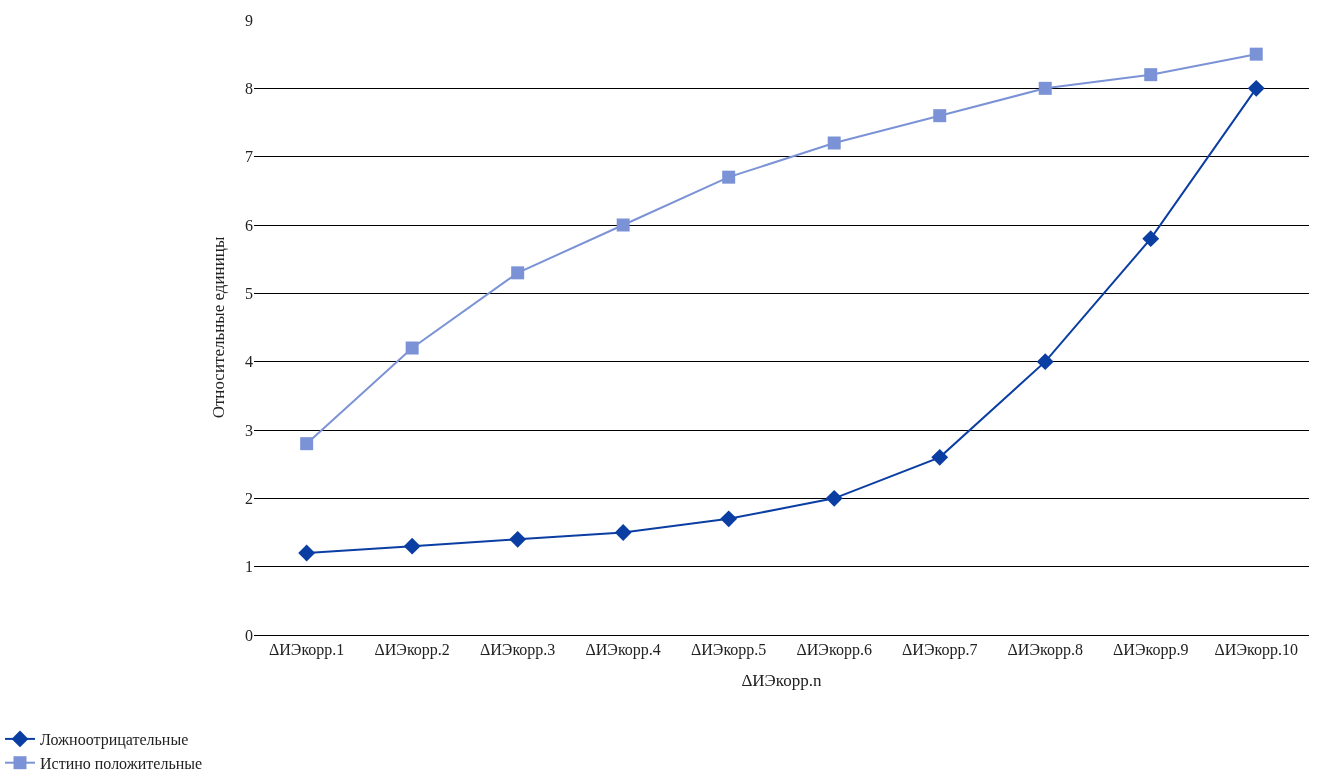 The width and height of the screenshot is (1319, 780). What do you see at coordinates (729, 650) in the screenshot?
I see `x-tick-label: ΔИЭкорр.5` at bounding box center [729, 650].